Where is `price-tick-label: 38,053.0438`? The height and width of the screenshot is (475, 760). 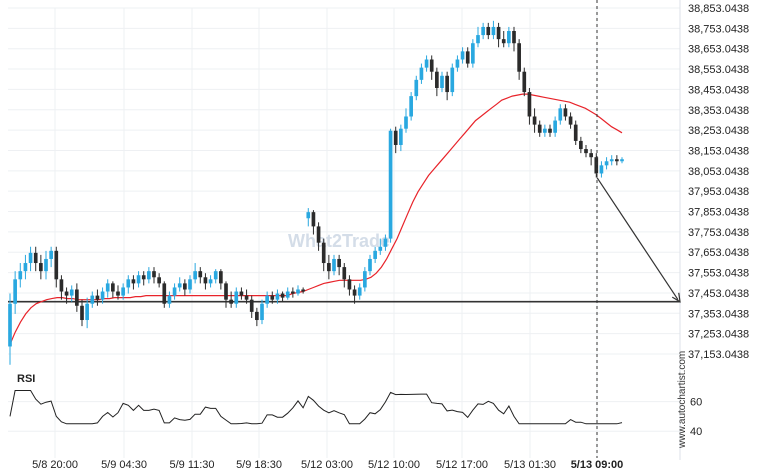 price-tick-label: 38,053.0438 is located at coordinates (718, 172).